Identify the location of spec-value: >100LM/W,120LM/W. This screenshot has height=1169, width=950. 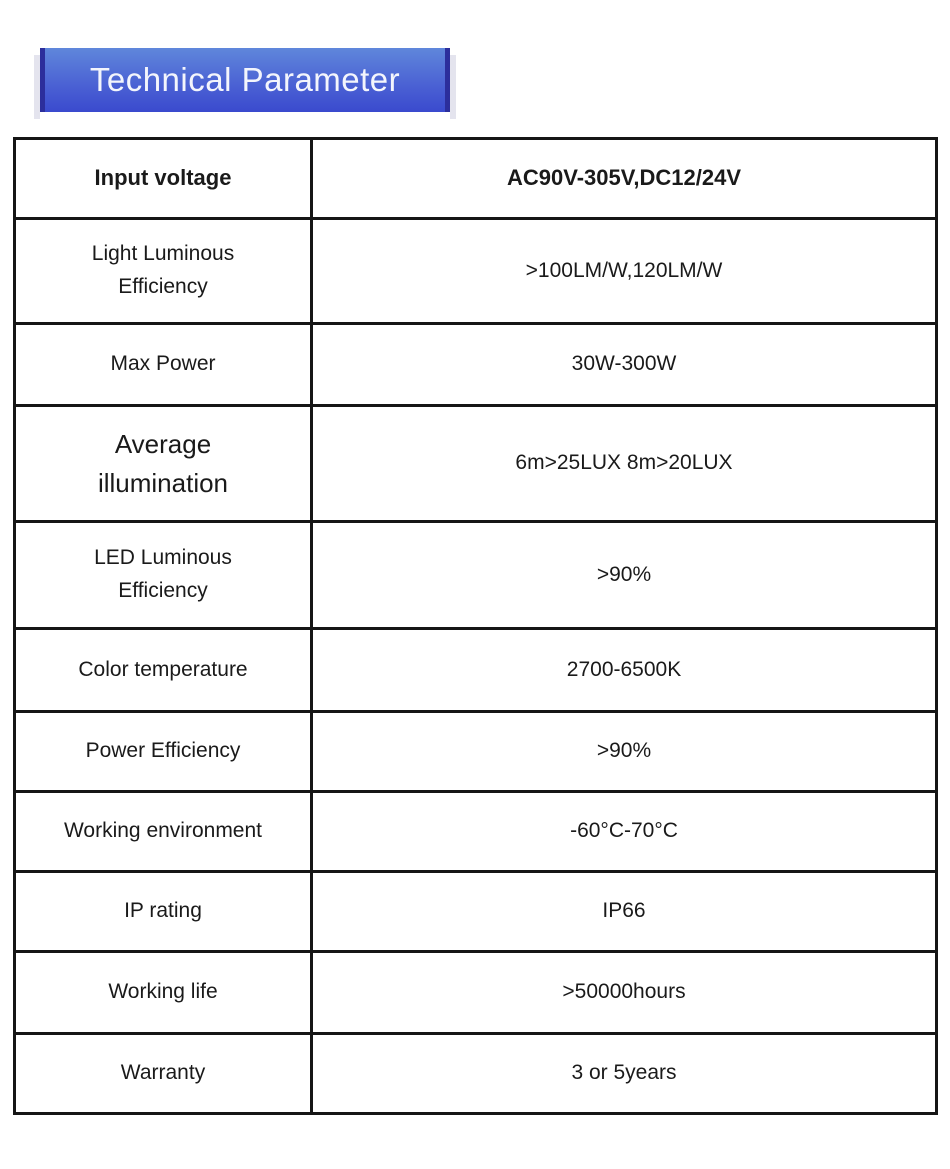
(624, 271).